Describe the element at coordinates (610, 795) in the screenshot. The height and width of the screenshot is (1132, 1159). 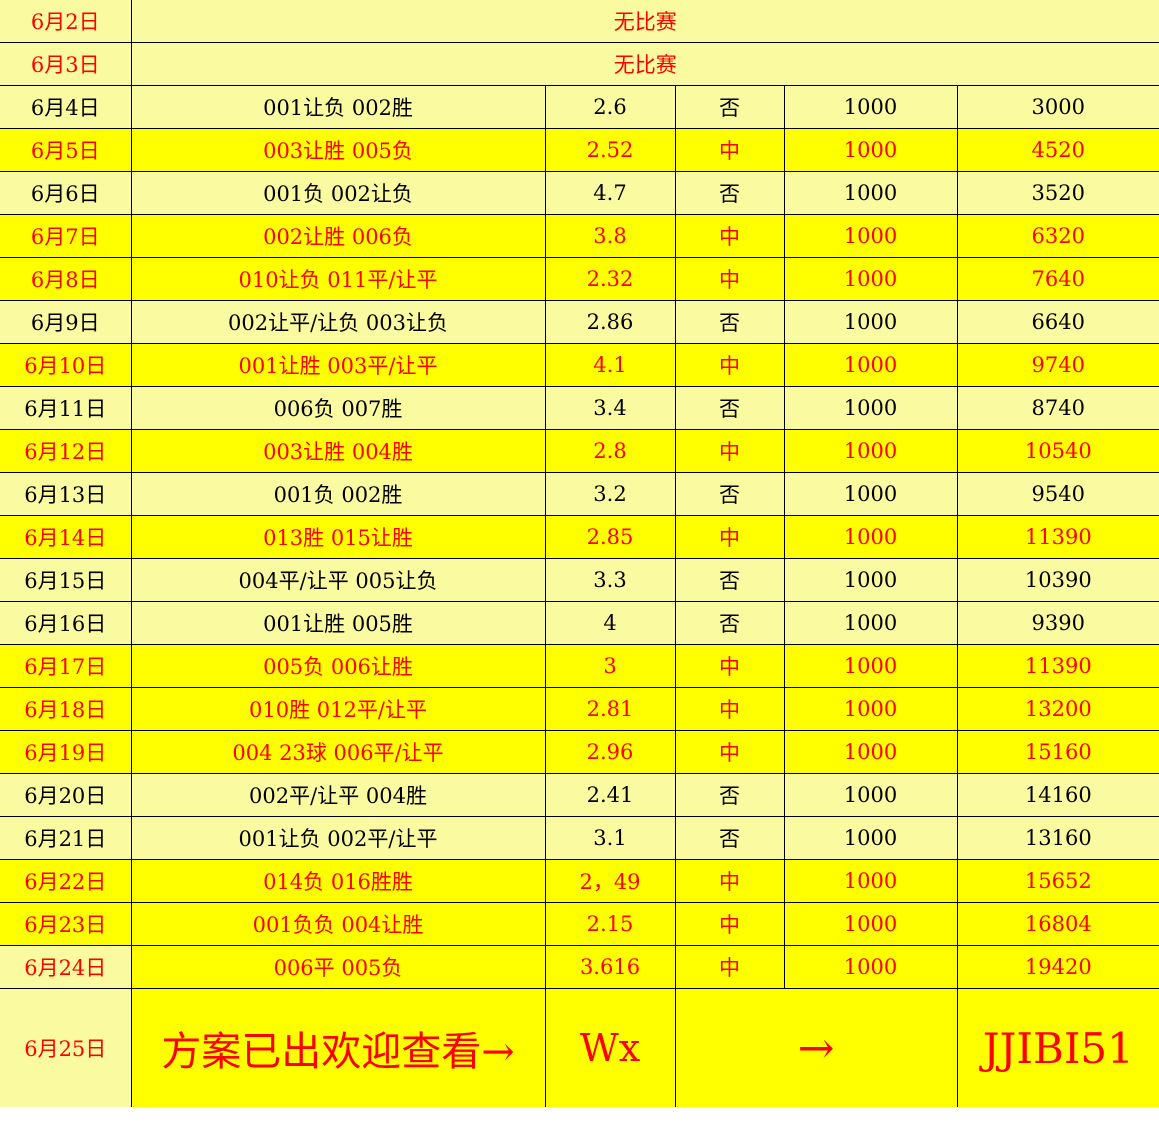
I see `odds-cell: 2.41` at that location.